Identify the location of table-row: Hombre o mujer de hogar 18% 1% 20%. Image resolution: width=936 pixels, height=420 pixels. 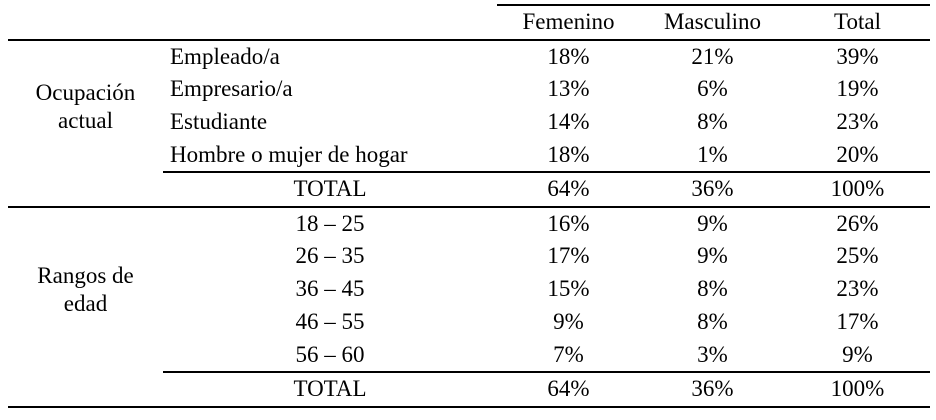
(469, 156).